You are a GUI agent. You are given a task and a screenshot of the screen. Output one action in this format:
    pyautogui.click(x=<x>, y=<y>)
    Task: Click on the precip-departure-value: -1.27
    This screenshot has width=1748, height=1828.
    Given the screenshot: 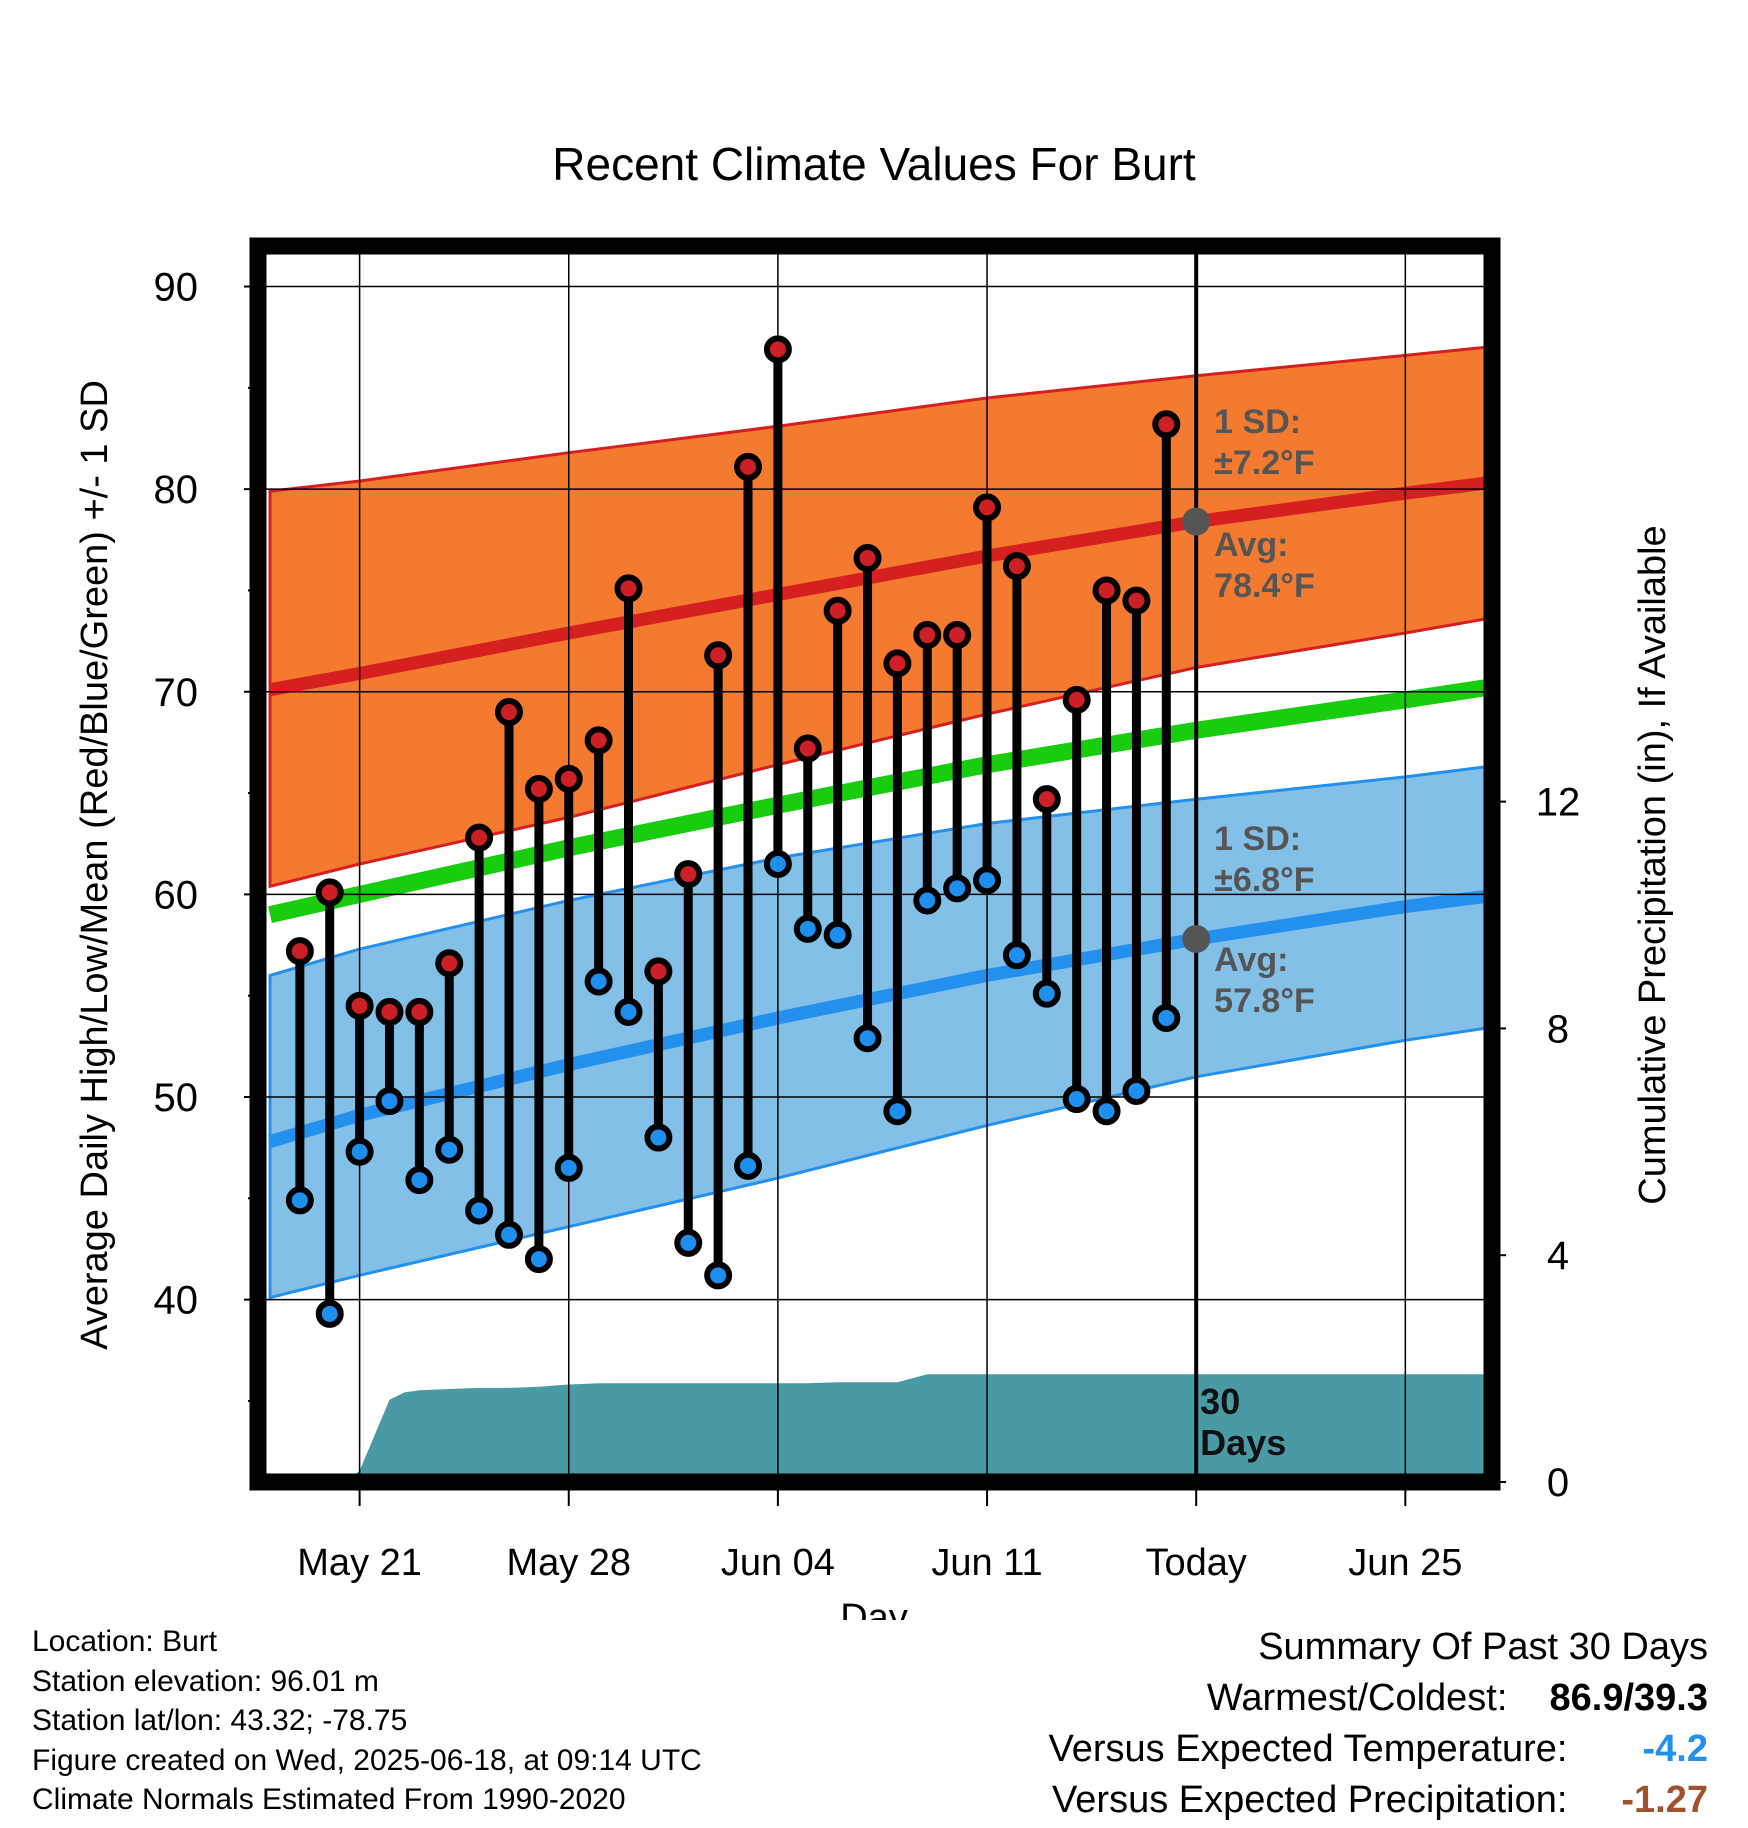 What is the action you would take?
    pyautogui.click(x=1664, y=1800)
    